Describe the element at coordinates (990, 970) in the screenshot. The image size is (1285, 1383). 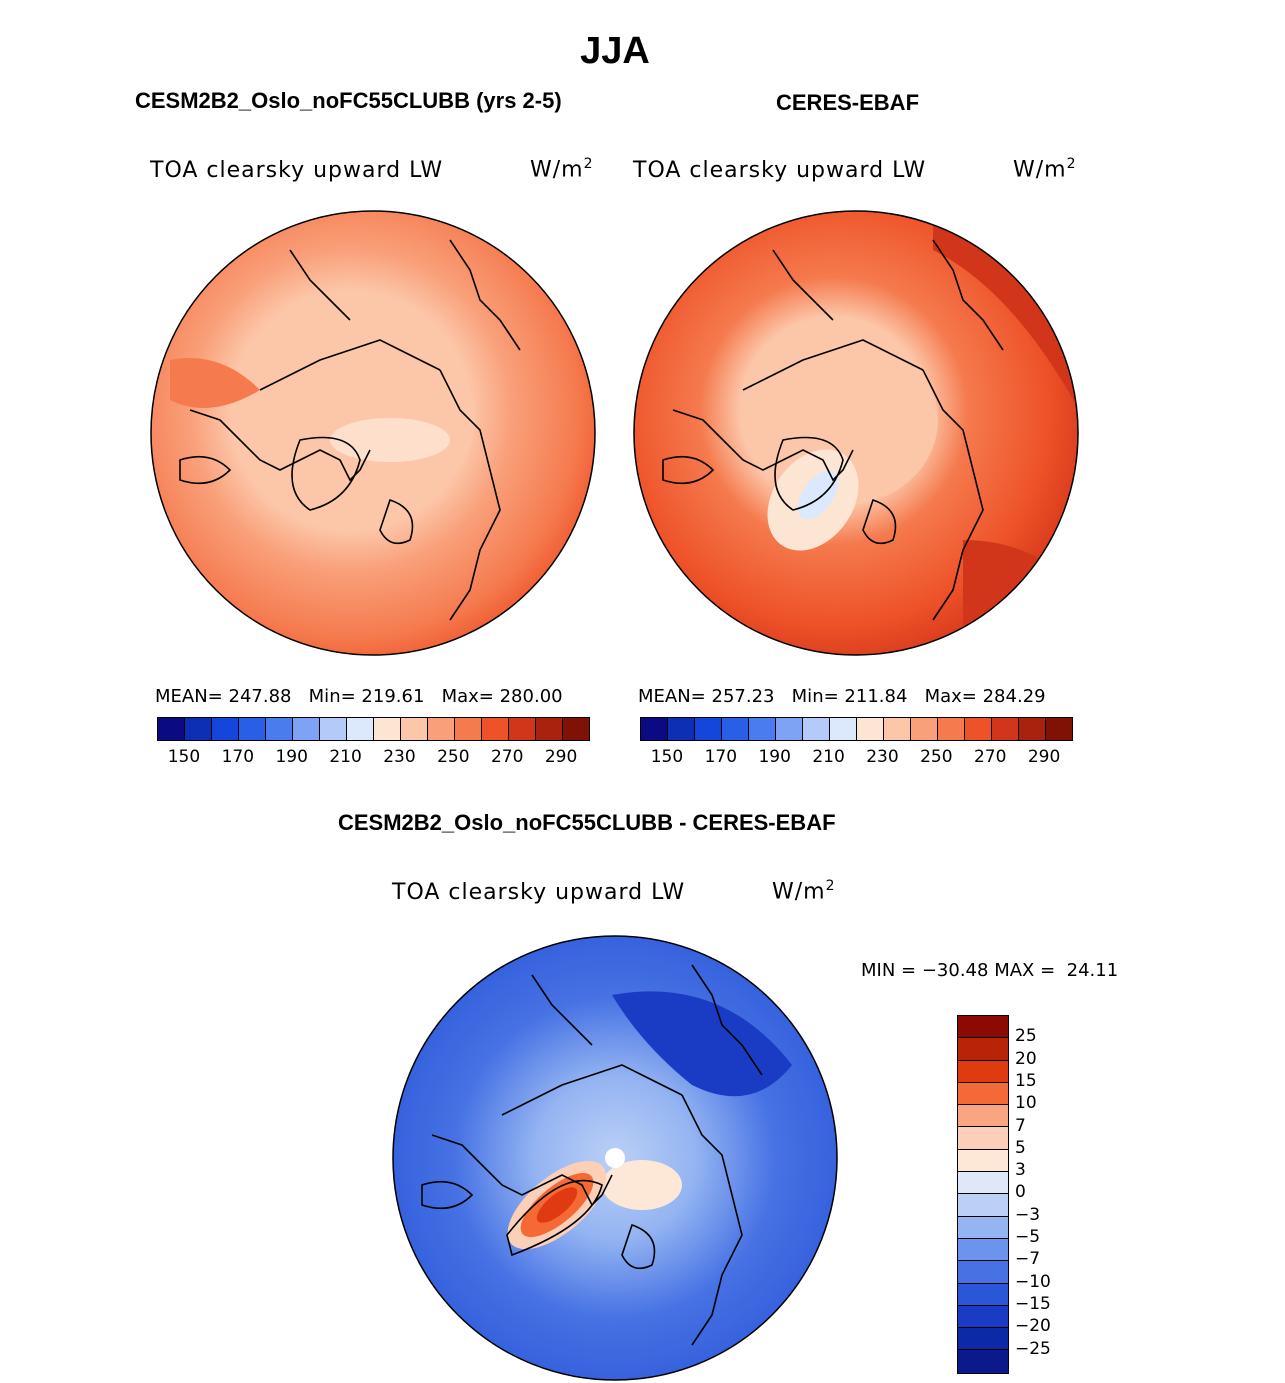
I see `panel-3-minmax: MIN = −30.48 MAX = 24.11` at that location.